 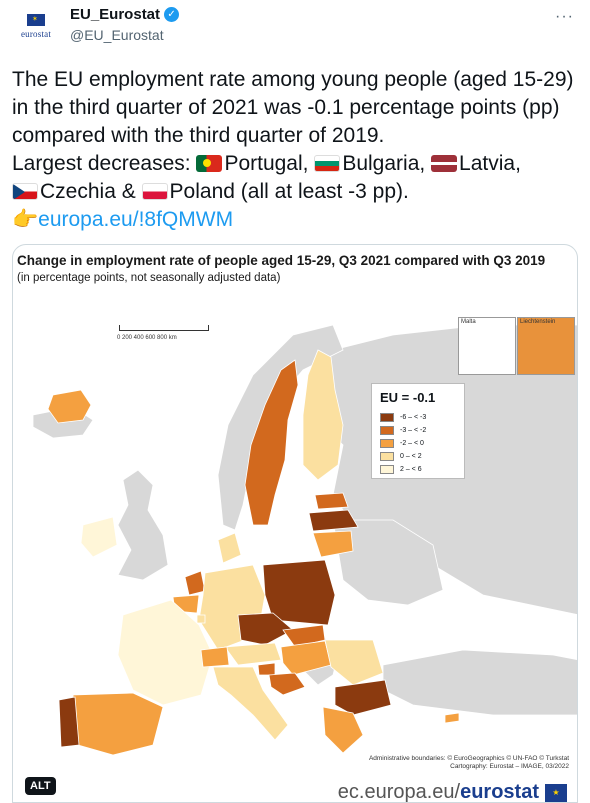 What do you see at coordinates (327, 163) in the screenshot?
I see `bulgaria-flag-icon` at bounding box center [327, 163].